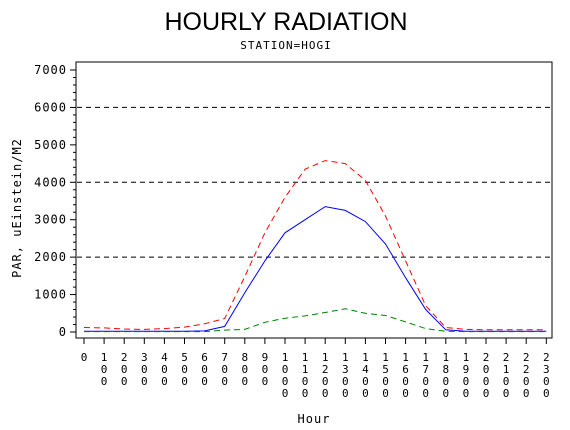  Describe the element at coordinates (50, 257) in the screenshot. I see `y-tick-label-2: 2000` at that location.